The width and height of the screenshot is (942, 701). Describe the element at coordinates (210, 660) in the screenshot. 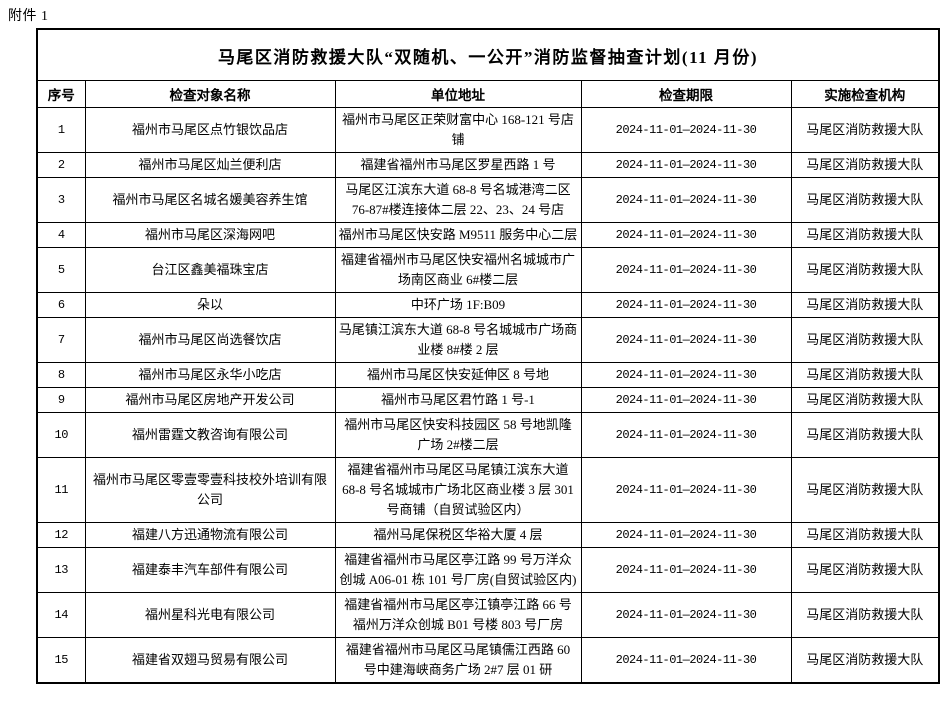

I see `target-name-cell: 福建省双翅马贸易有限公司` at that location.